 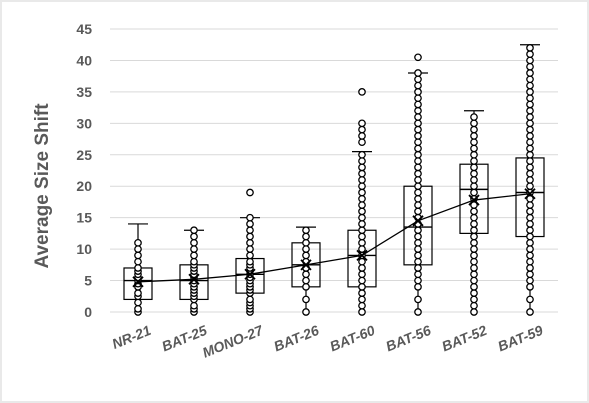 I want to click on x-category-label: BAT-26, so click(x=296, y=338).